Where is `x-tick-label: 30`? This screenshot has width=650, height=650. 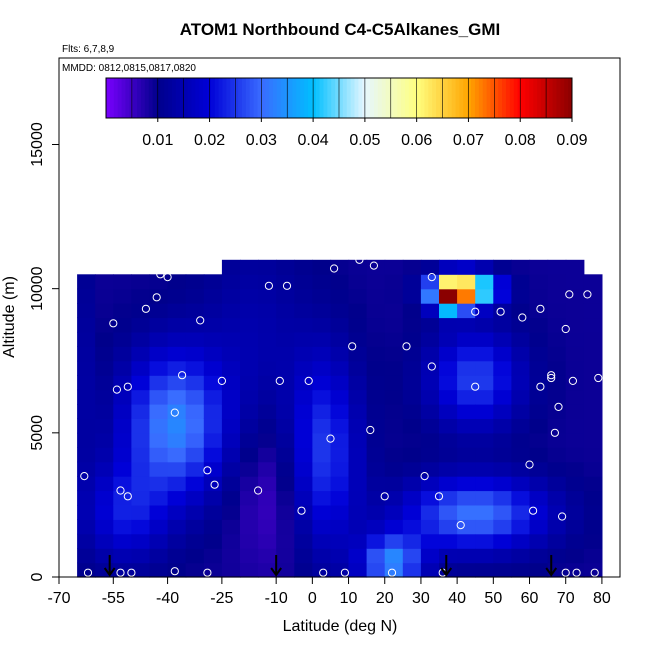
x-tick-label: 30 is located at coordinates (421, 598).